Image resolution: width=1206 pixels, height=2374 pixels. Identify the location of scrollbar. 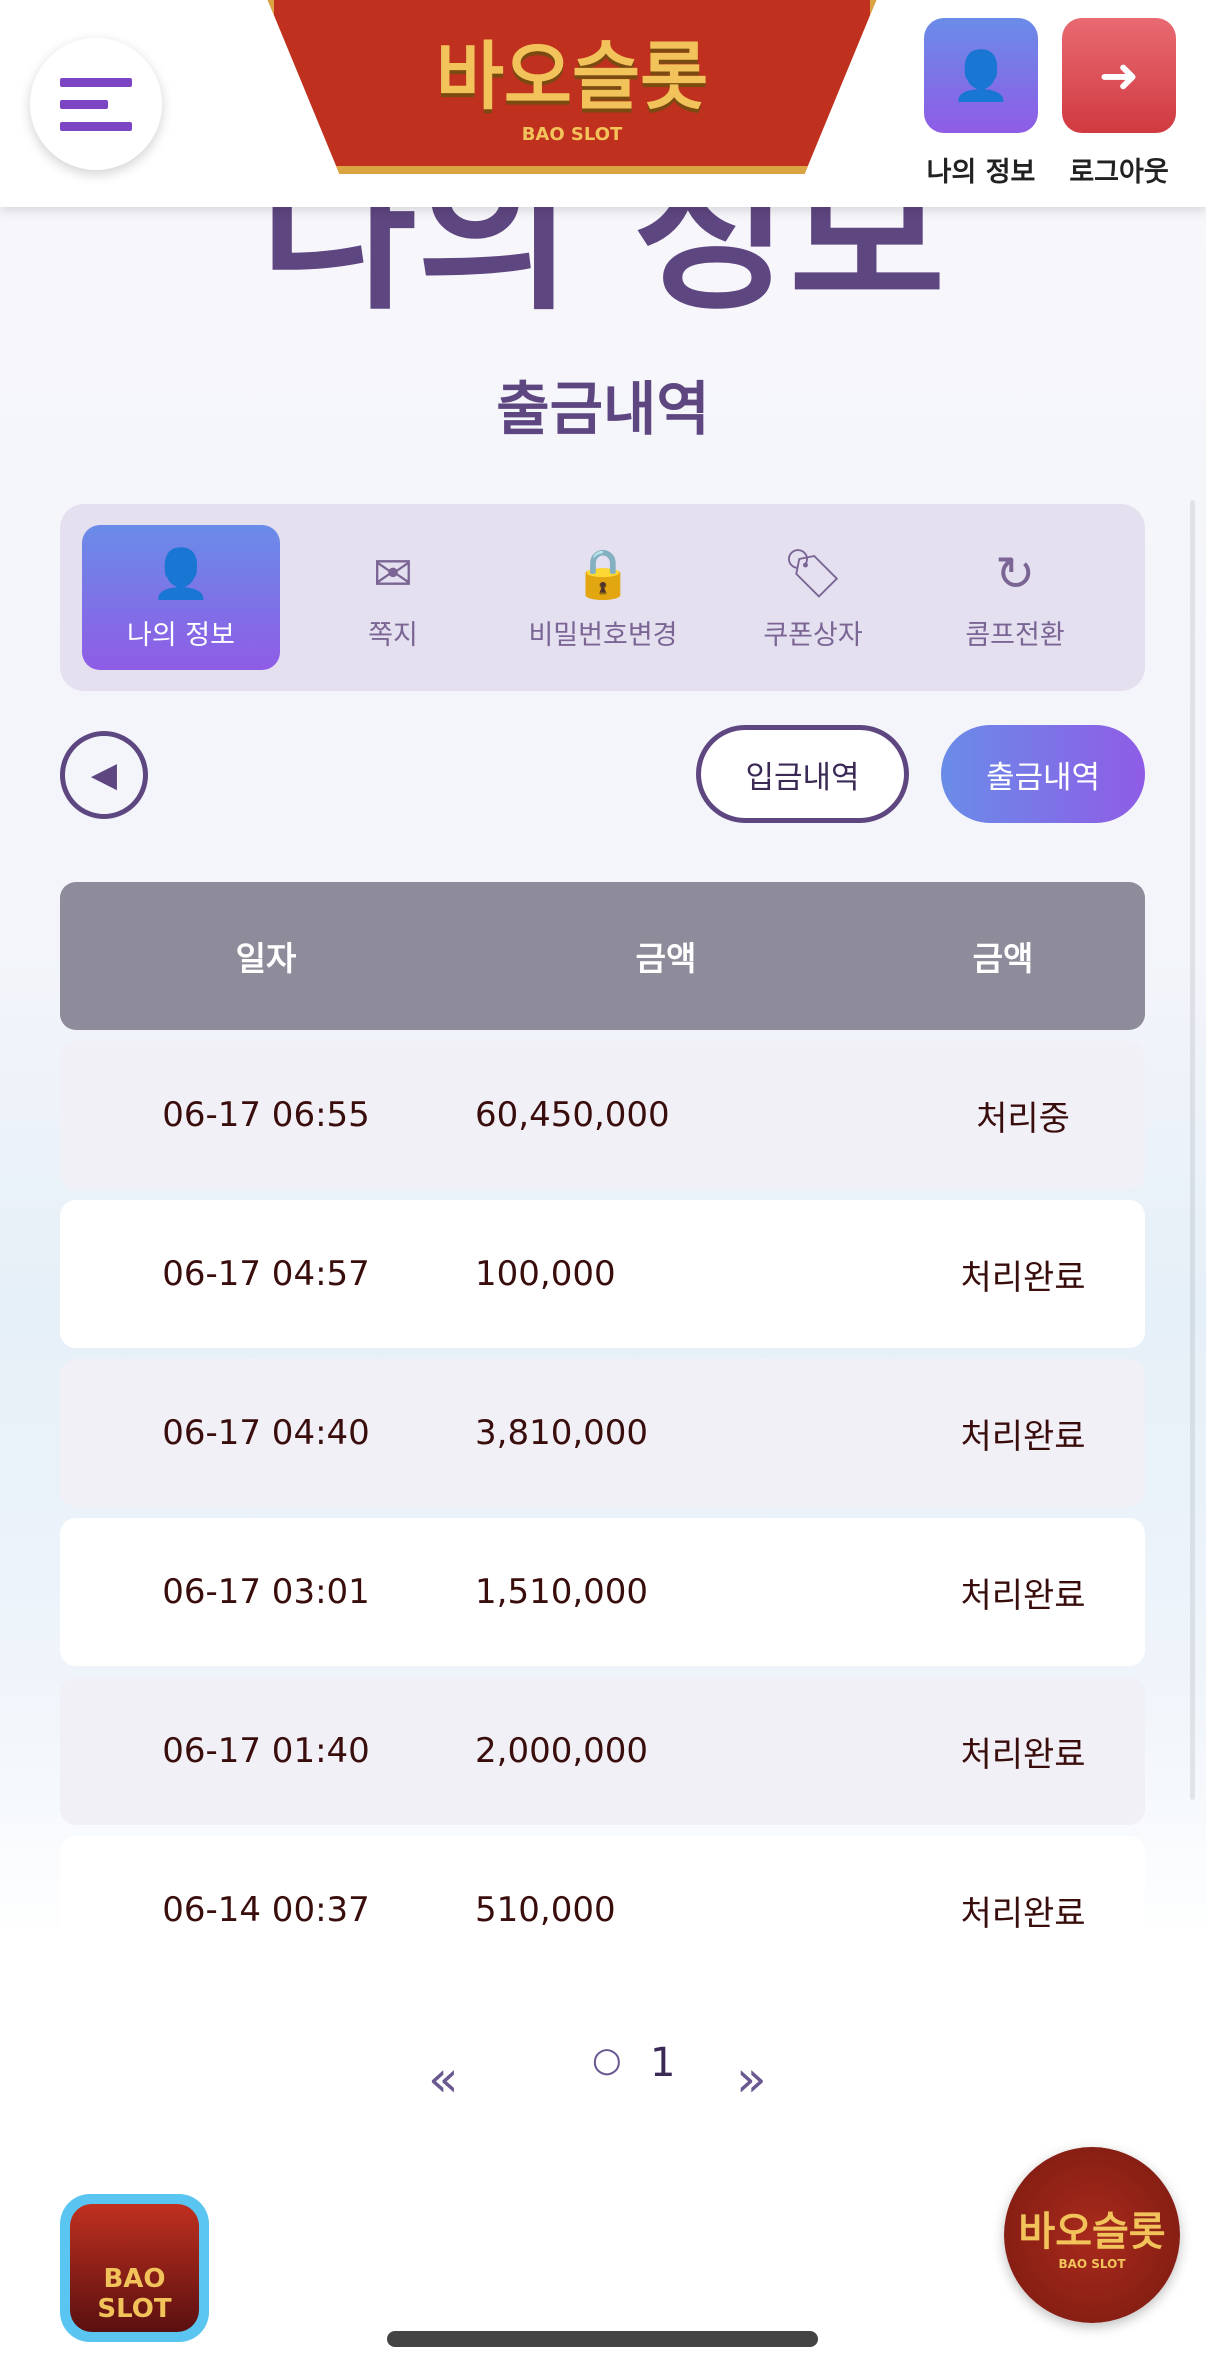
(1192, 1150).